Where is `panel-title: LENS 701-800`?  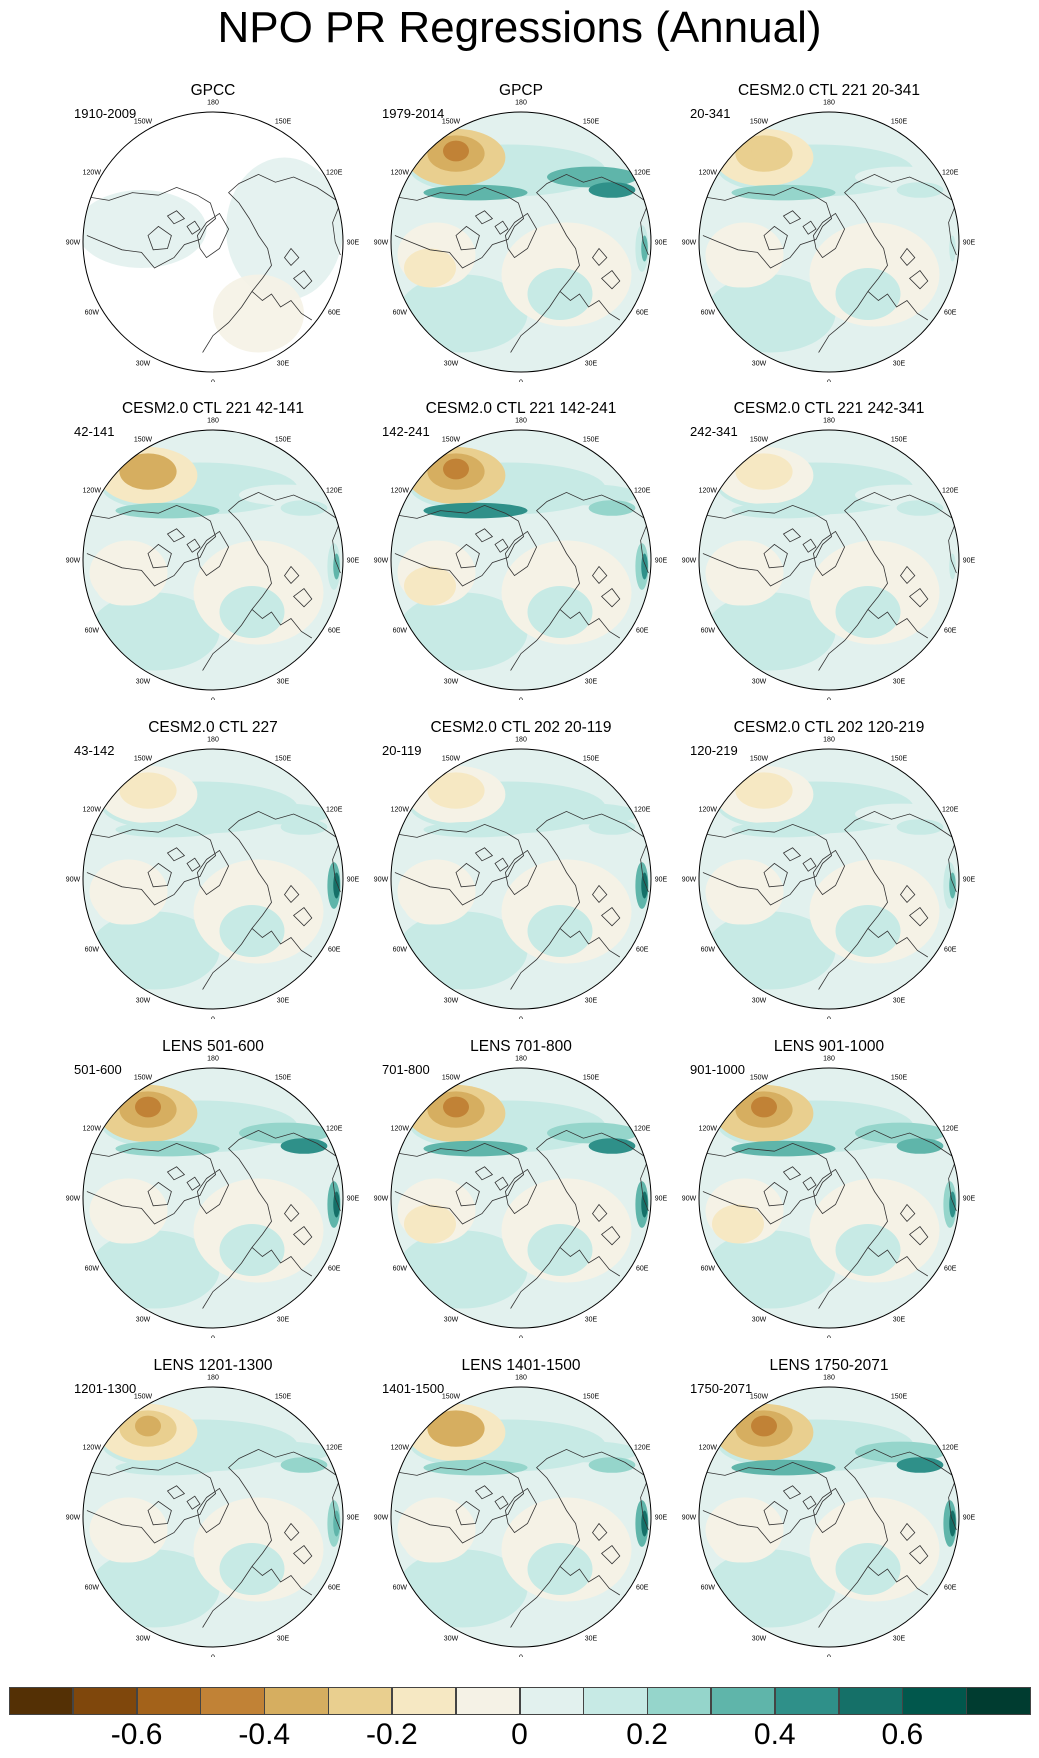
panel-title: LENS 701-800 is located at coordinates (521, 1046).